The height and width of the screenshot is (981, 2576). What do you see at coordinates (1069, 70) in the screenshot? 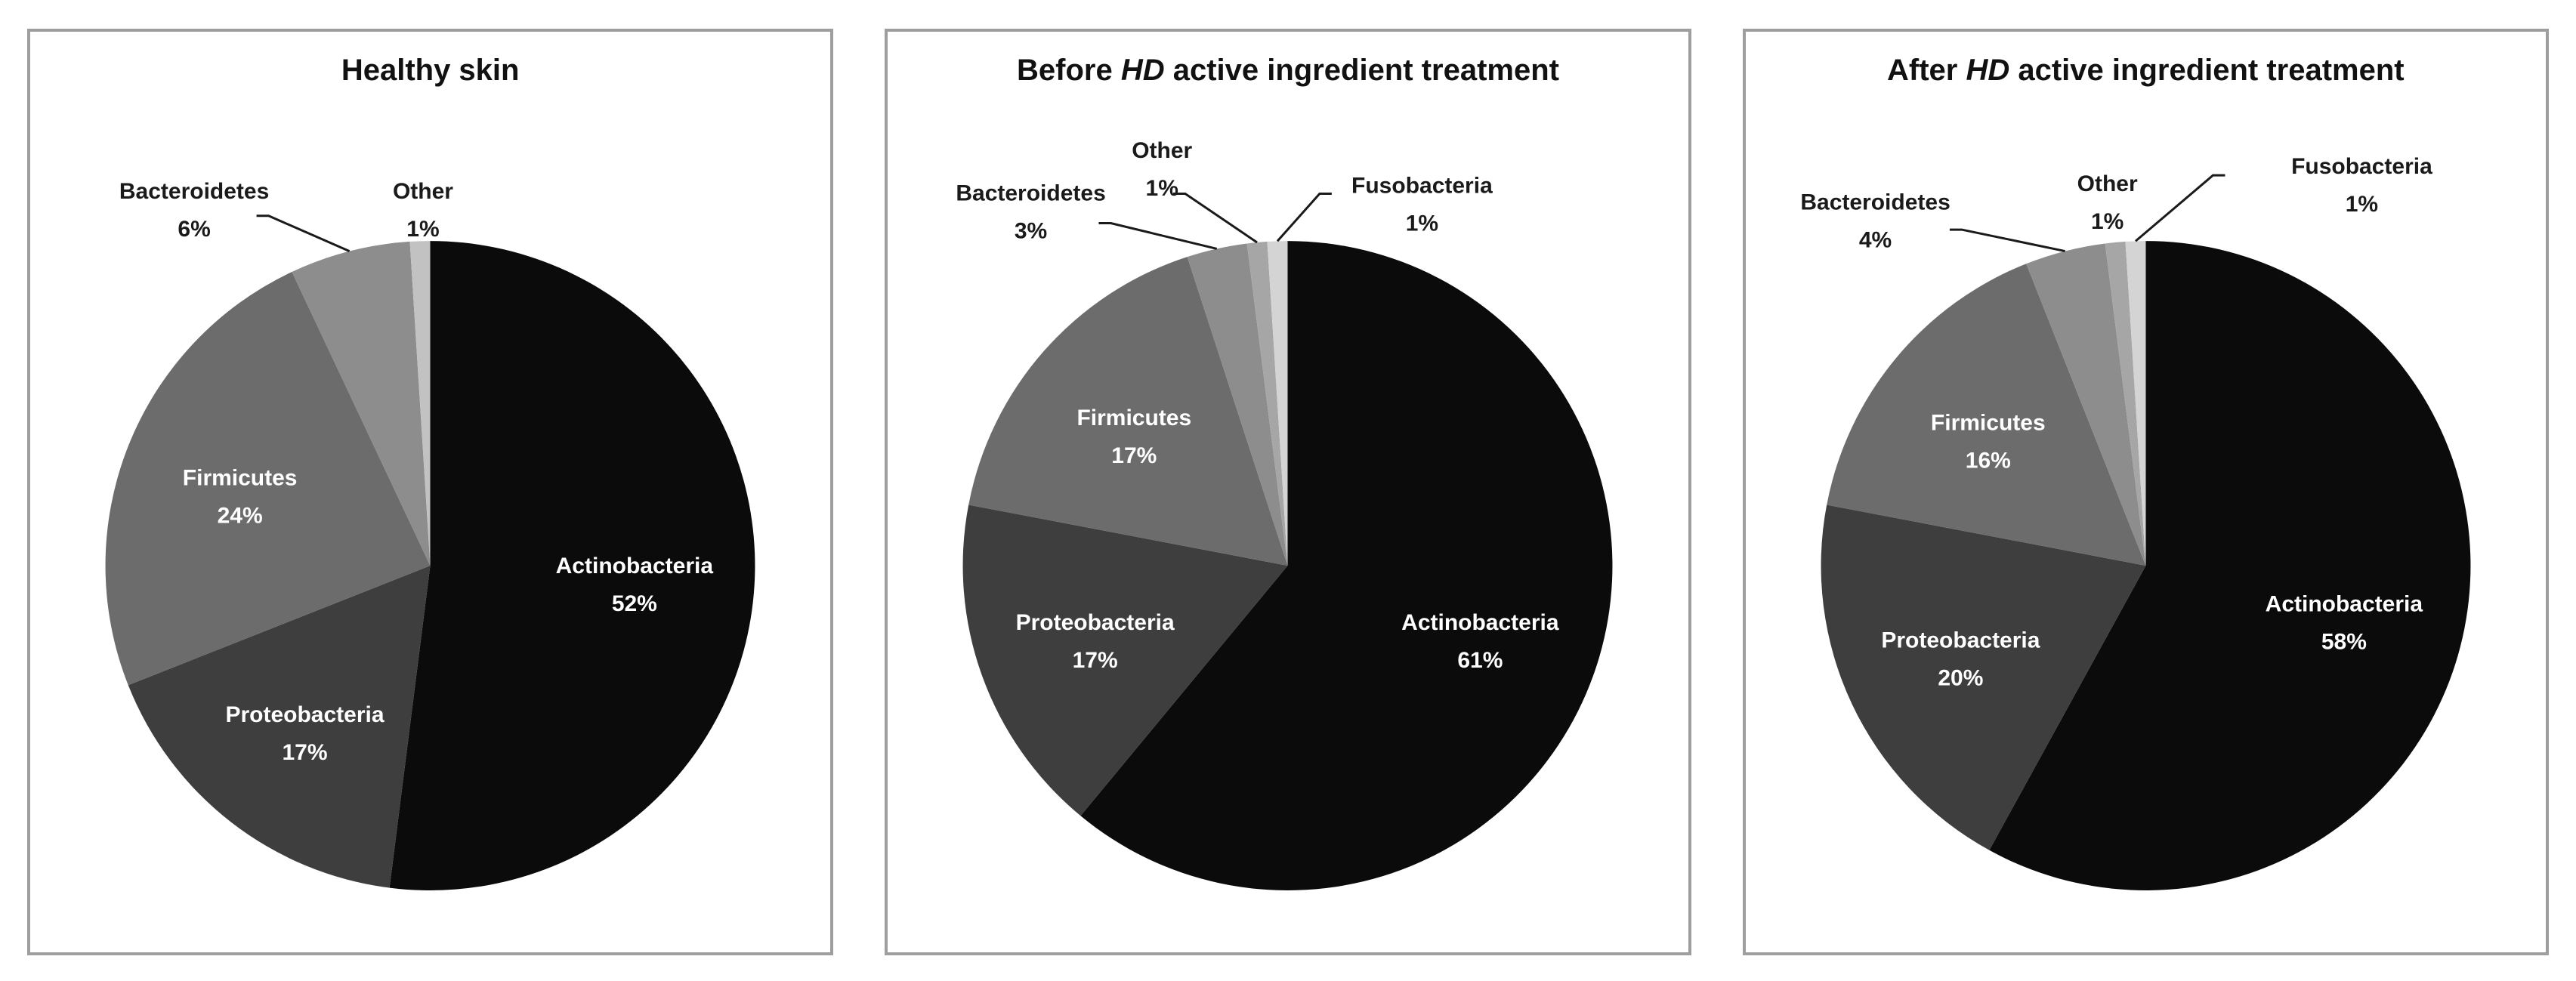
I see `title-segment: Before` at bounding box center [1069, 70].